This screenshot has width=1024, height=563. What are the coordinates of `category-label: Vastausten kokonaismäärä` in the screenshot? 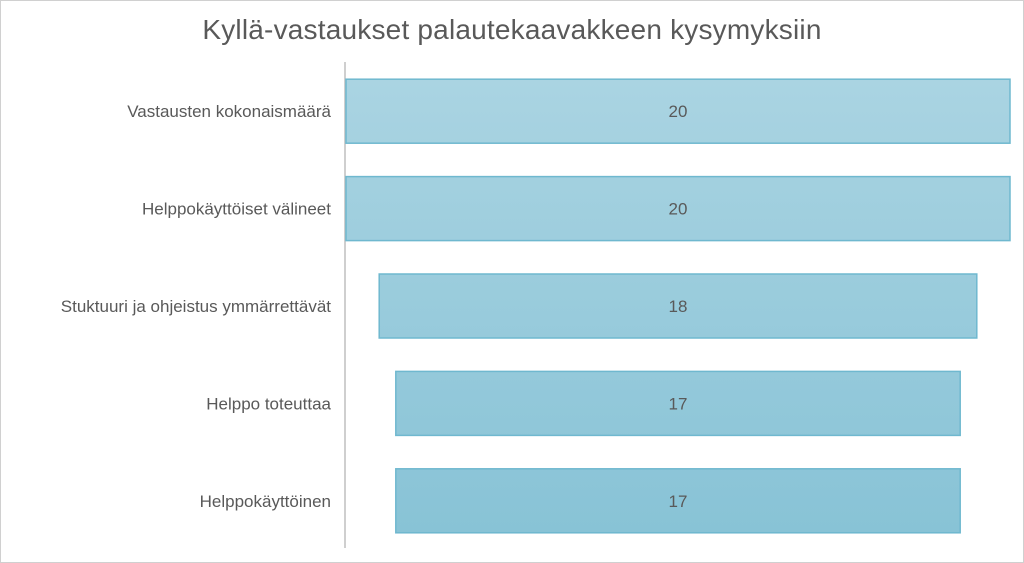 It's located at (229, 111).